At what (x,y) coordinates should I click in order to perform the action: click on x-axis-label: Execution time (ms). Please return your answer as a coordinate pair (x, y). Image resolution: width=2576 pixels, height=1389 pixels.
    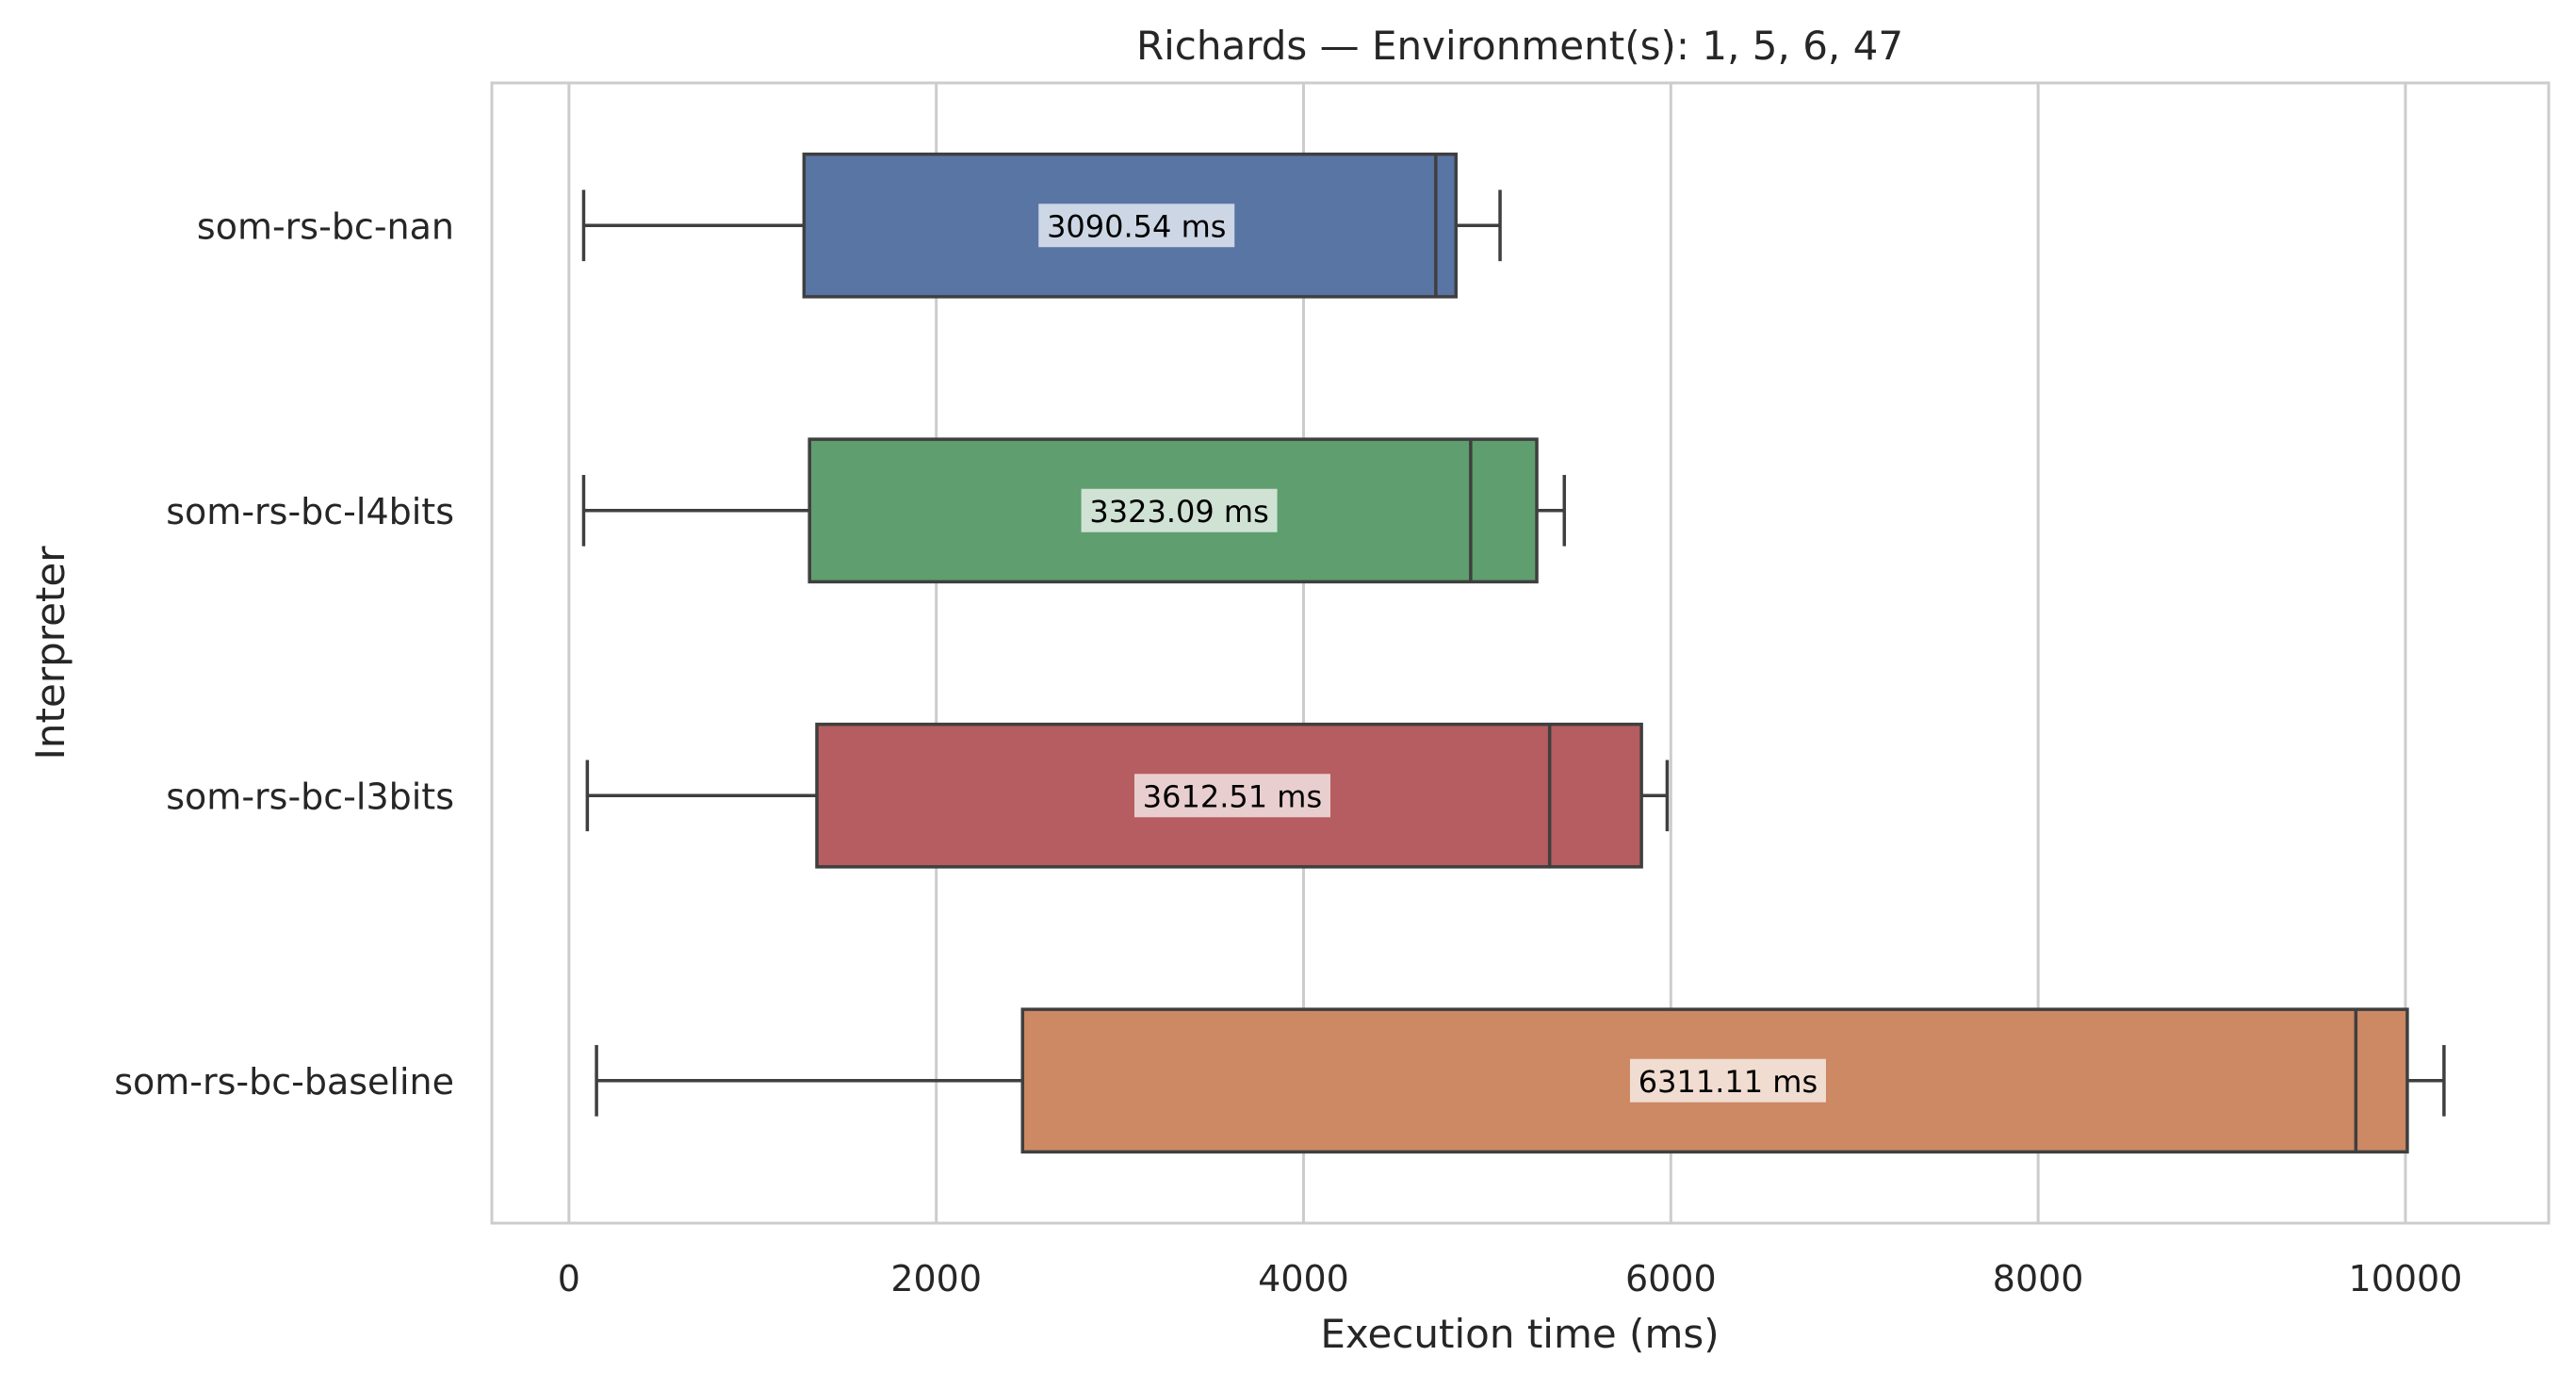
    Looking at the image, I should click on (1519, 1334).